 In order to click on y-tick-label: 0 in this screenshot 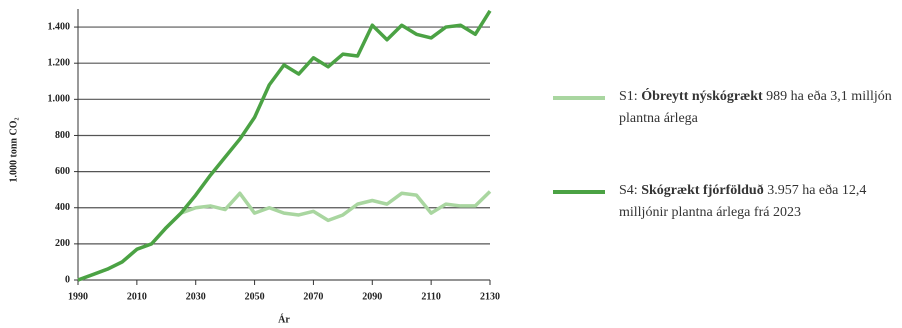, I will do `click(67, 279)`.